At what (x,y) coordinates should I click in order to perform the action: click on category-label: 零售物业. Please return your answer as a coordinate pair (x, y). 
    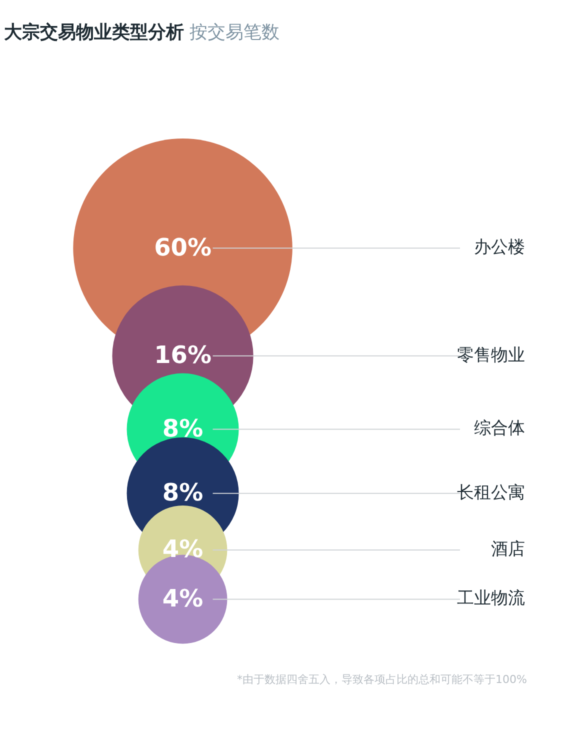
    Looking at the image, I should click on (491, 355).